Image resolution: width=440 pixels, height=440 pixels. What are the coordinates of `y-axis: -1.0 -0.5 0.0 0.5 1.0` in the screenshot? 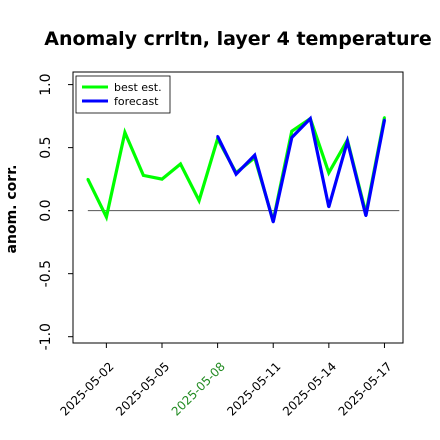 It's located at (55, 211).